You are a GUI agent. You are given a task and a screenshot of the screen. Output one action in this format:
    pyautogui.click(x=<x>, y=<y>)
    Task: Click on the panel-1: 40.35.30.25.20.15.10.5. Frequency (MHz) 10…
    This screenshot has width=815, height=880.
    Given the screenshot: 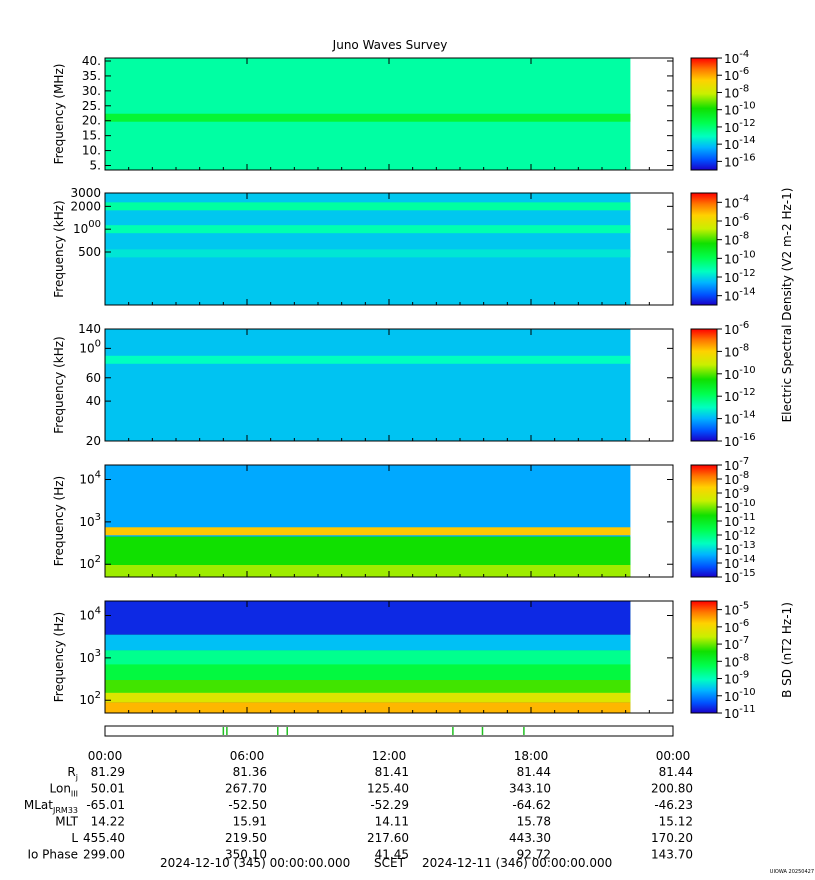 What is the action you would take?
    pyautogui.click(x=404, y=111)
    